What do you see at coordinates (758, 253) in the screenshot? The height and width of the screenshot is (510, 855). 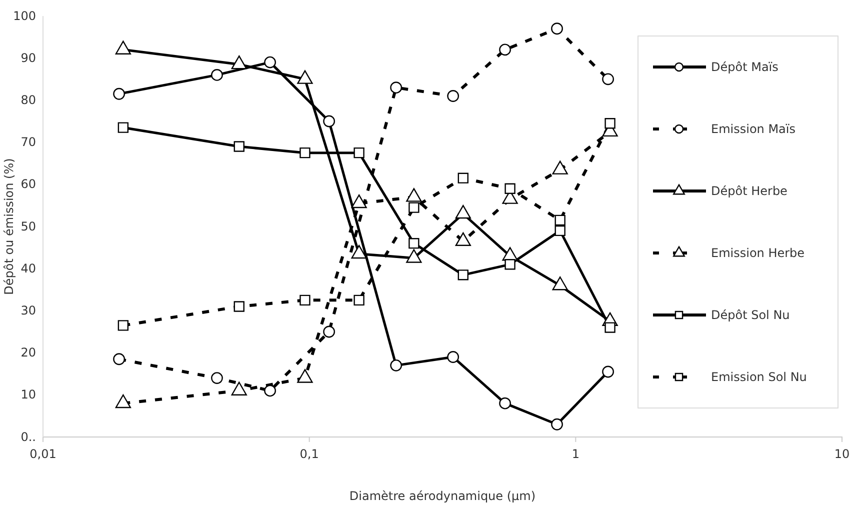 I see `legend-label: Emission Herbe` at bounding box center [758, 253].